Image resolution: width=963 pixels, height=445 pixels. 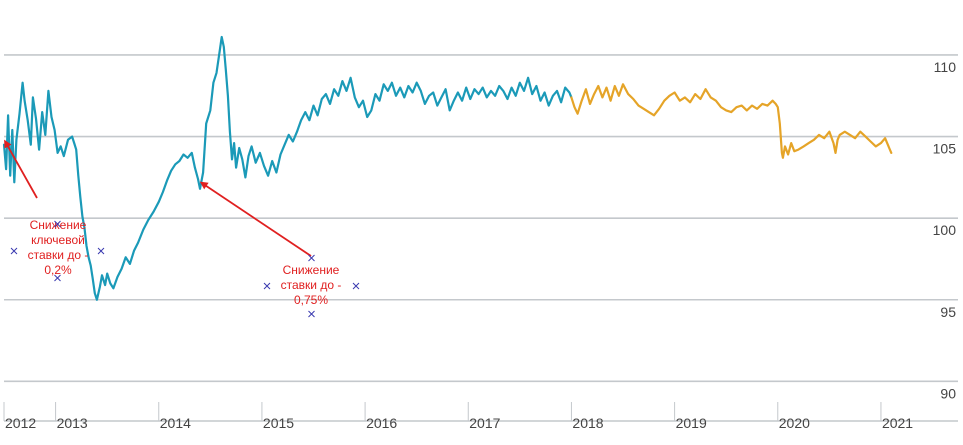 I want to click on annotation-text: 0,75%, so click(x=311, y=300).